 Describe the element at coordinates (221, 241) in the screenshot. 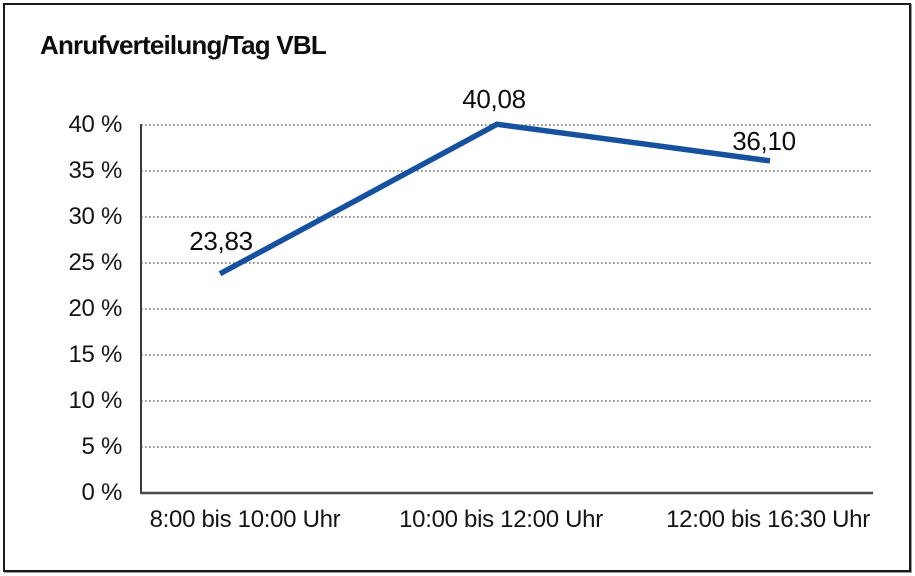

I see `data-value-label: 23,83` at that location.